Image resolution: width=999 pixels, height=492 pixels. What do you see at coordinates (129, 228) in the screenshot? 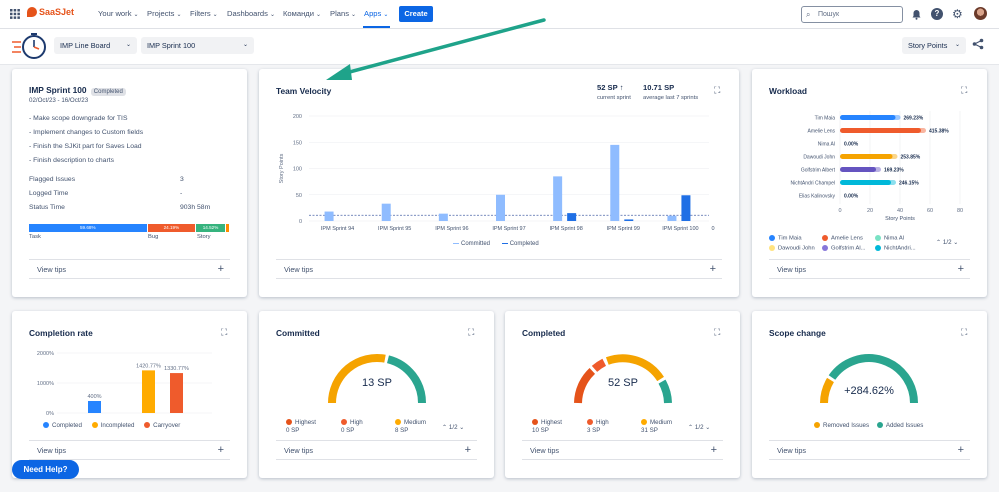
I see `issue-type-distribution-bar: 59.68% 24.19% 14.52%` at bounding box center [129, 228].